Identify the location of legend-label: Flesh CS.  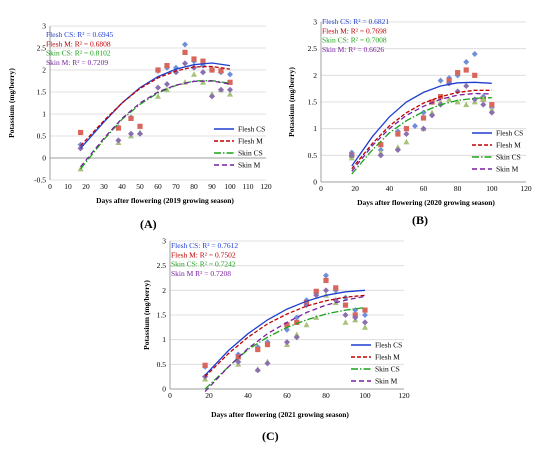
(509, 133).